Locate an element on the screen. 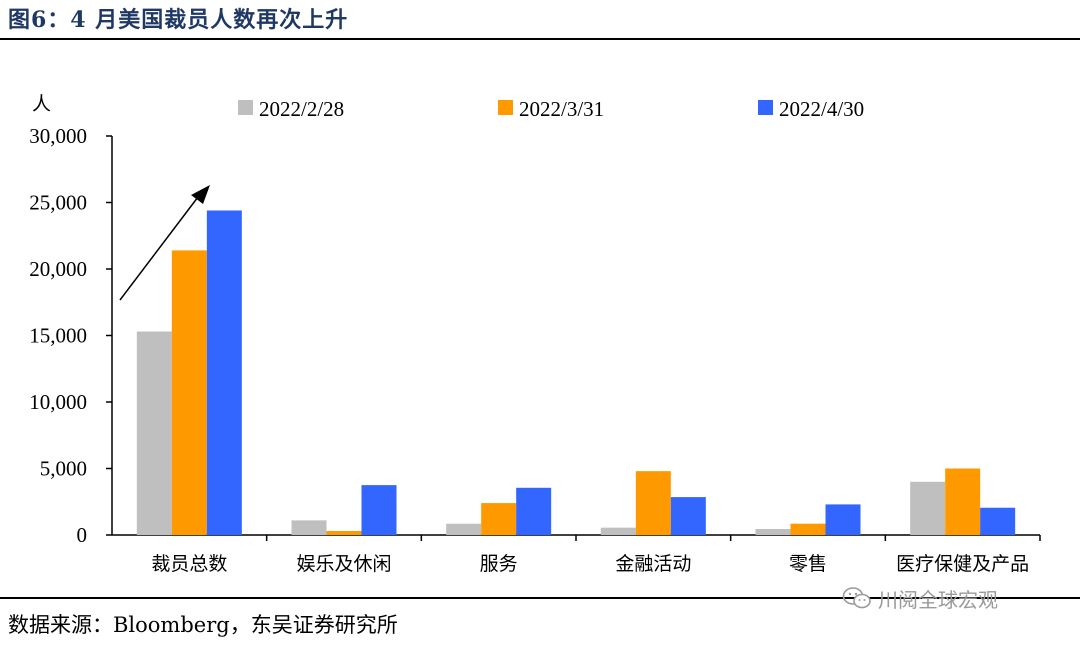 The width and height of the screenshot is (1080, 645). category-label: 服务 is located at coordinates (499, 564).